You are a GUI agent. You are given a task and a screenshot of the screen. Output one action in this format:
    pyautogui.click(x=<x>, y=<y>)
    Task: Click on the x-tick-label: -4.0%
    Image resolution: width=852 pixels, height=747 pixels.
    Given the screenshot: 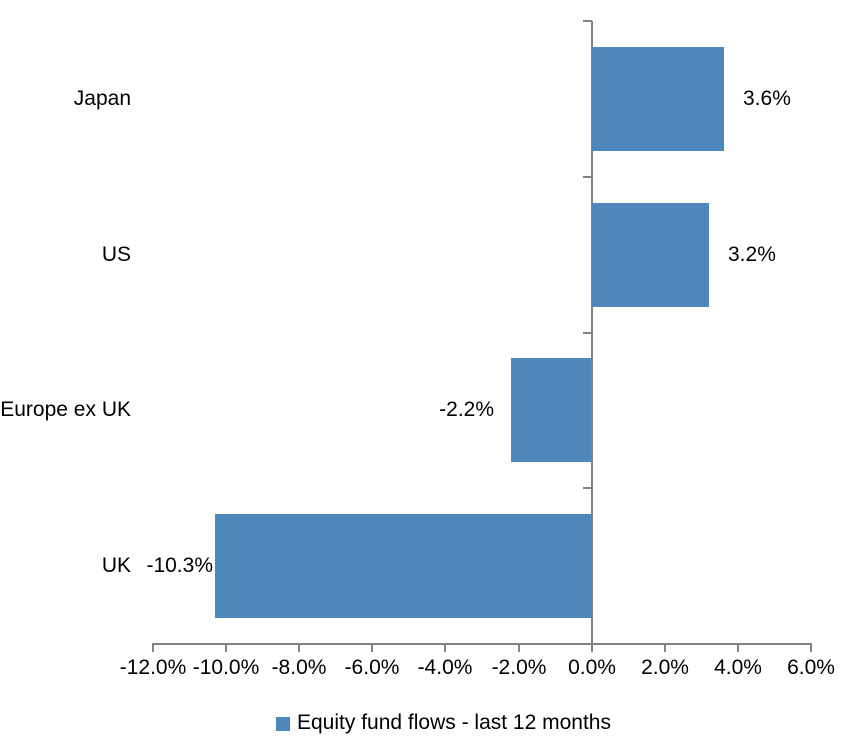 What is the action you would take?
    pyautogui.click(x=445, y=667)
    